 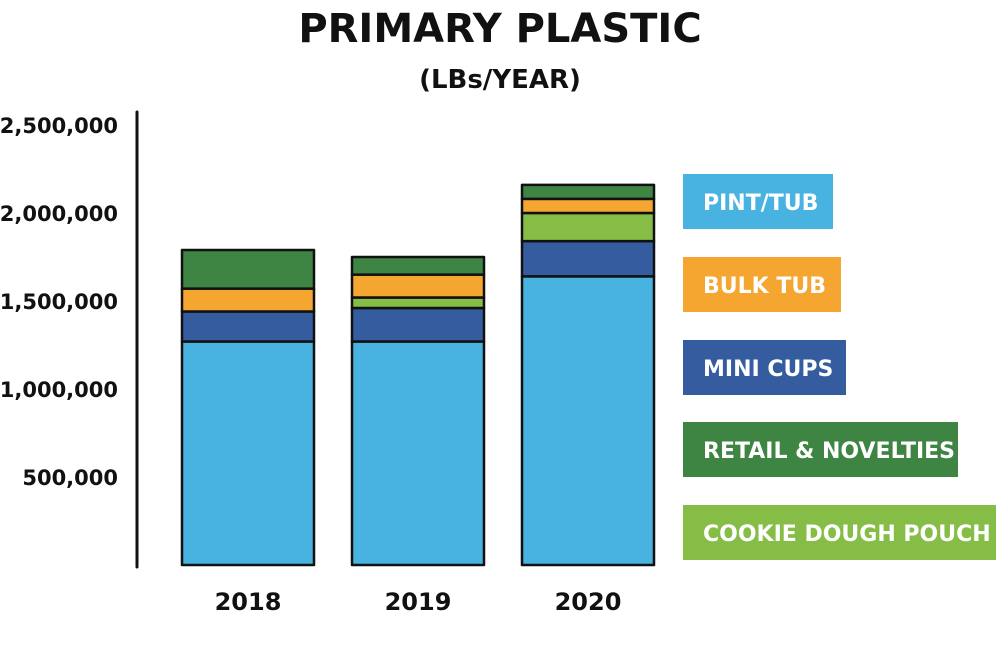 I want to click on x-tick-label: 2018, so click(x=248, y=602).